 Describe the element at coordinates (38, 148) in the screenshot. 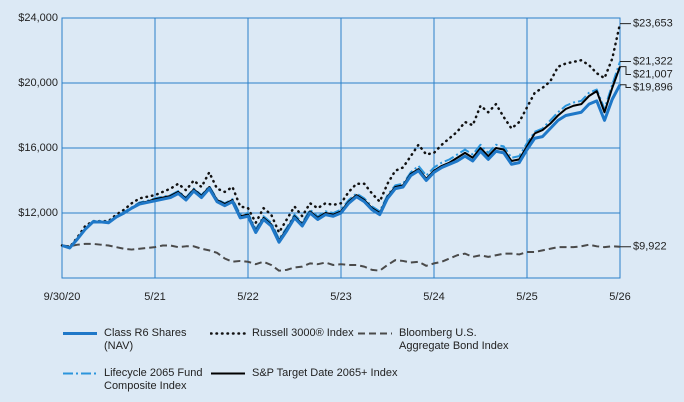

I see `y-tick-label: $16,000` at that location.